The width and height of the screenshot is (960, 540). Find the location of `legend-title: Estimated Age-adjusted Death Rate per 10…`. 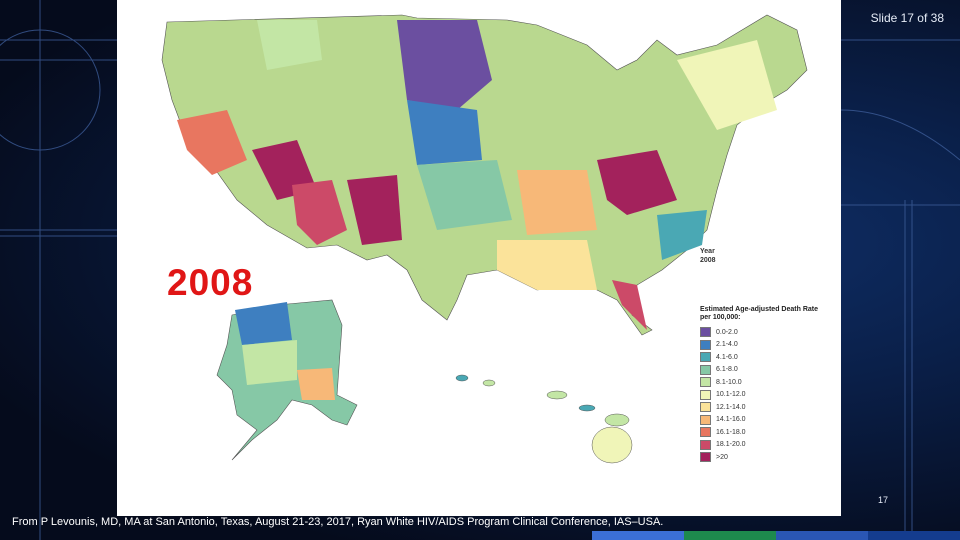

legend-title: Estimated Age-adjusted Death Rate per 10… is located at coordinates (765, 314).